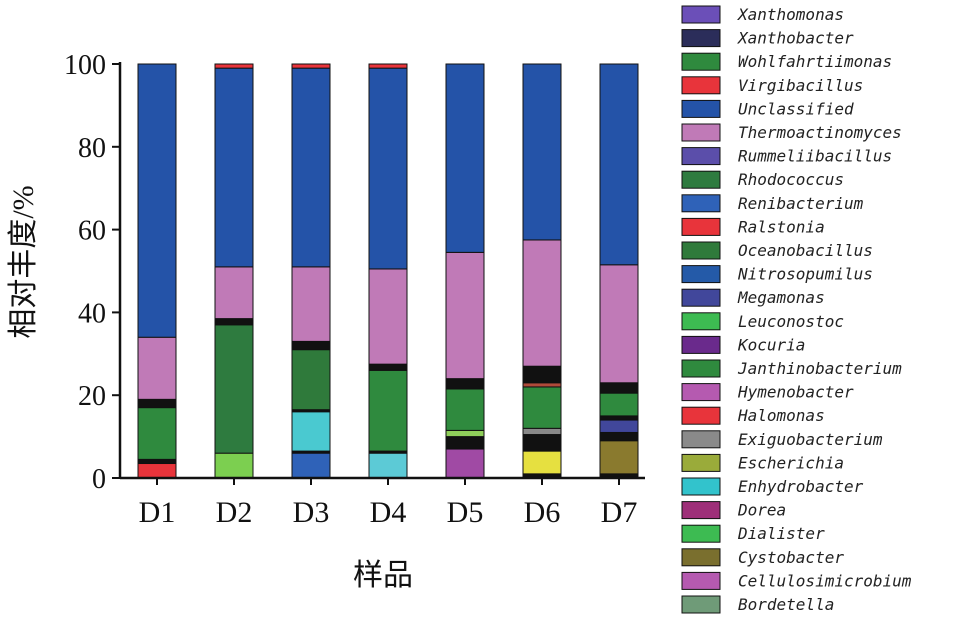  What do you see at coordinates (781, 226) in the screenshot?
I see `legend-label-9: Ralstonia` at bounding box center [781, 226].